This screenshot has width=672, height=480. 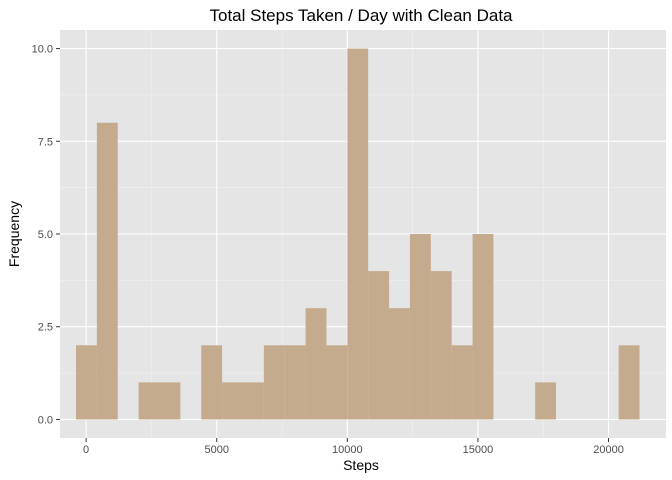 I want to click on y-axis: 0.0 2.5 5.0 7.5 10.0, so click(x=46, y=235).